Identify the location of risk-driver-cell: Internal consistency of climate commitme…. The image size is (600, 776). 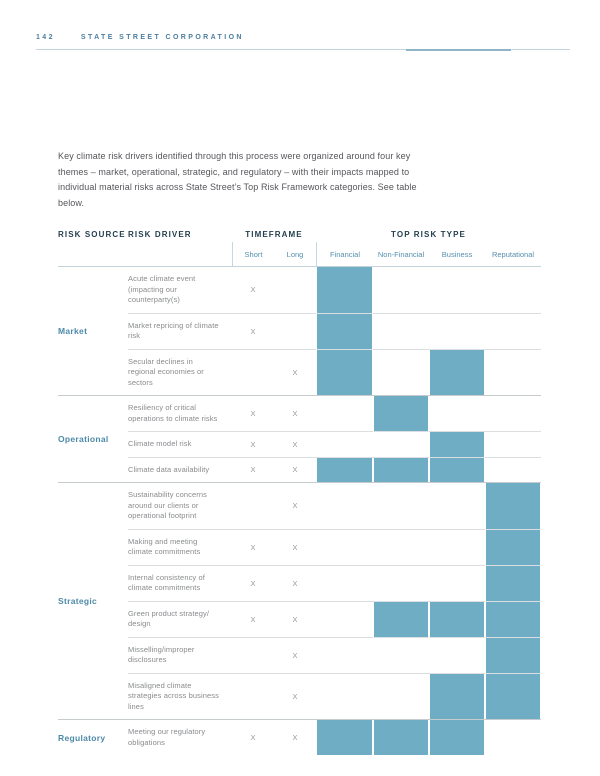
(180, 584).